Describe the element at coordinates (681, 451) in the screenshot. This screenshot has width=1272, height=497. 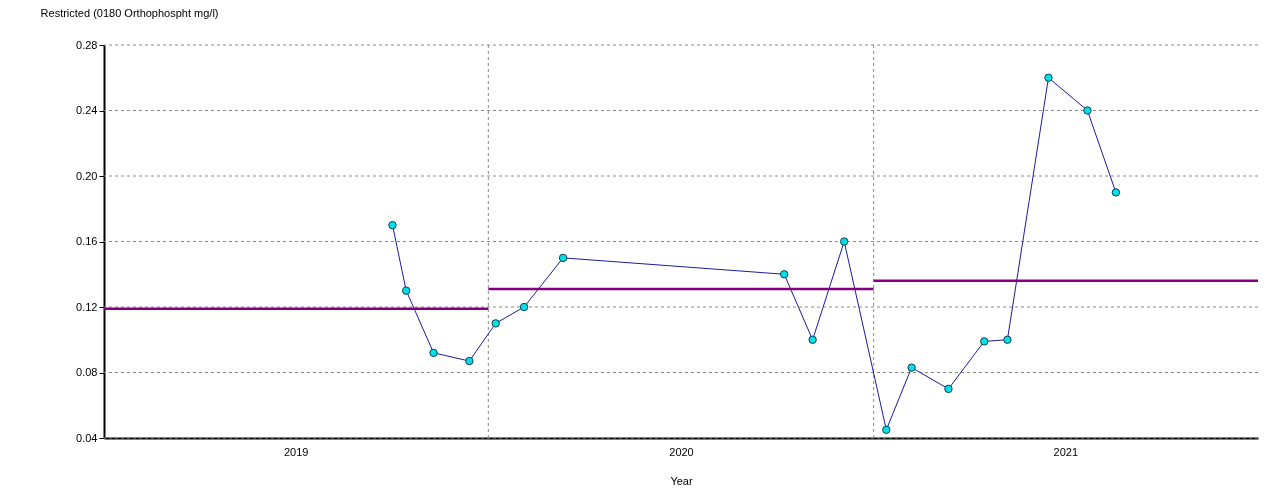
I see `x-tick-label: 2020` at that location.